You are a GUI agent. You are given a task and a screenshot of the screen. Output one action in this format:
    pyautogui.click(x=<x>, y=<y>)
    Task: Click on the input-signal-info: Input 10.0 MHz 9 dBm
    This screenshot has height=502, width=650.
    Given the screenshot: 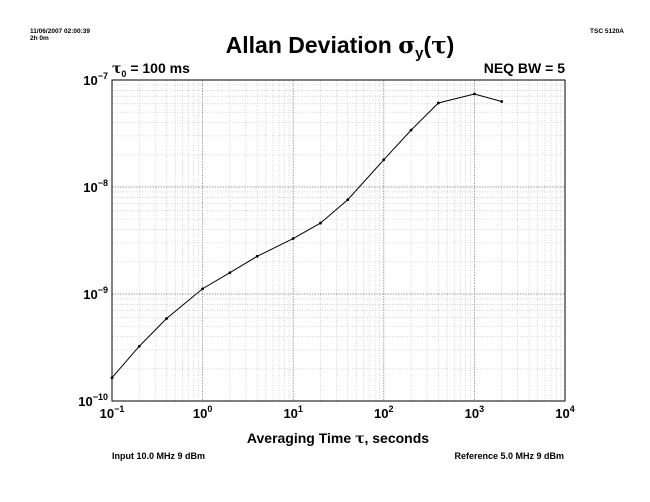 What is the action you would take?
    pyautogui.click(x=159, y=456)
    